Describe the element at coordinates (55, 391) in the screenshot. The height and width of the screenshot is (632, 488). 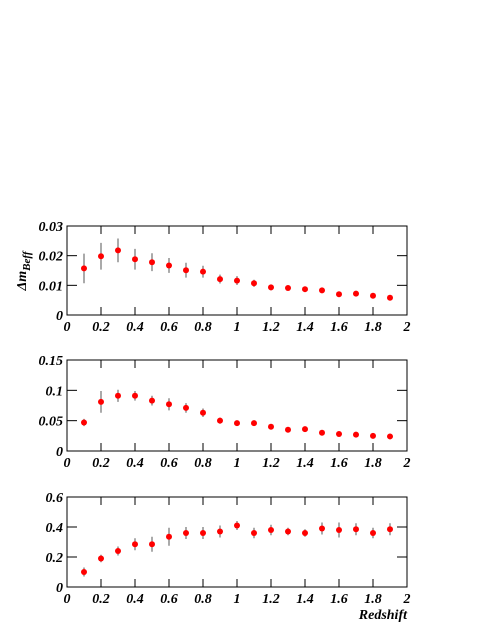
I see `y-tick-label: 0.1` at that location.